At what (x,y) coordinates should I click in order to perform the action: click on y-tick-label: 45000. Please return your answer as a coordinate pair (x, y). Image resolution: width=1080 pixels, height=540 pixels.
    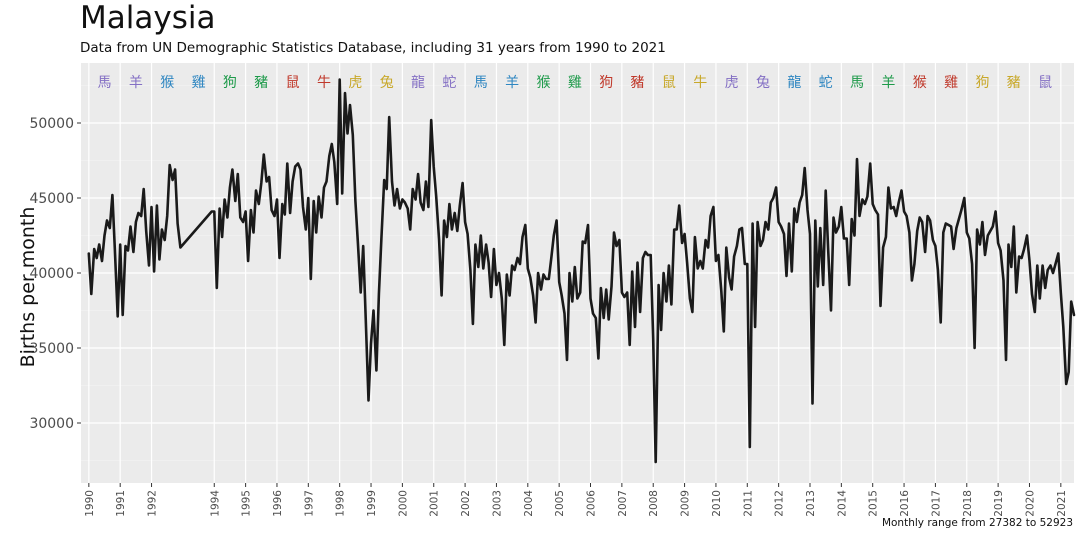
    Looking at the image, I should click on (51, 199).